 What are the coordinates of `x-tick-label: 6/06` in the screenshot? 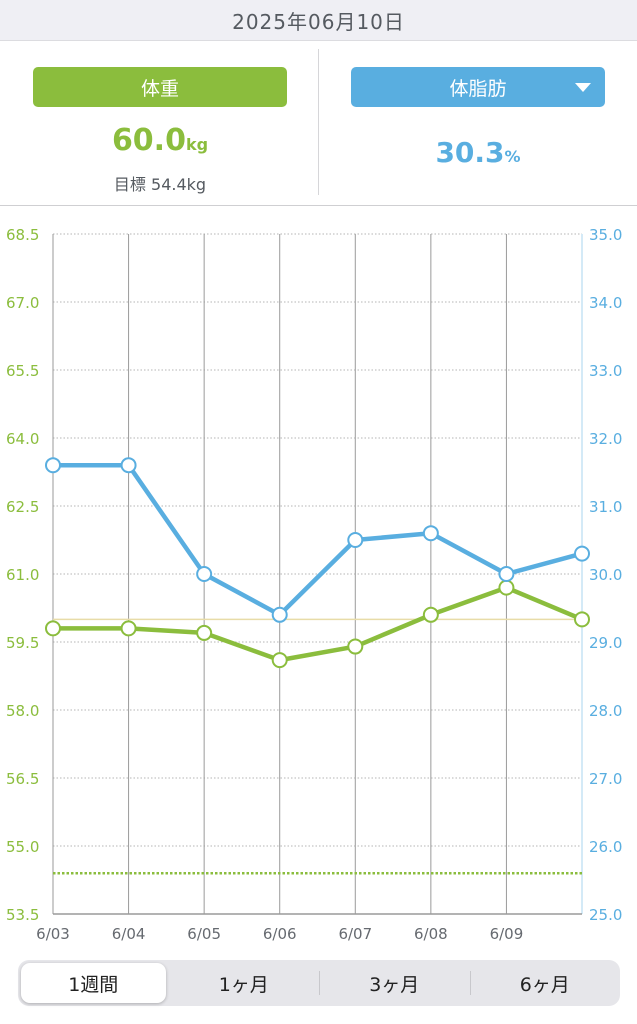 It's located at (280, 934).